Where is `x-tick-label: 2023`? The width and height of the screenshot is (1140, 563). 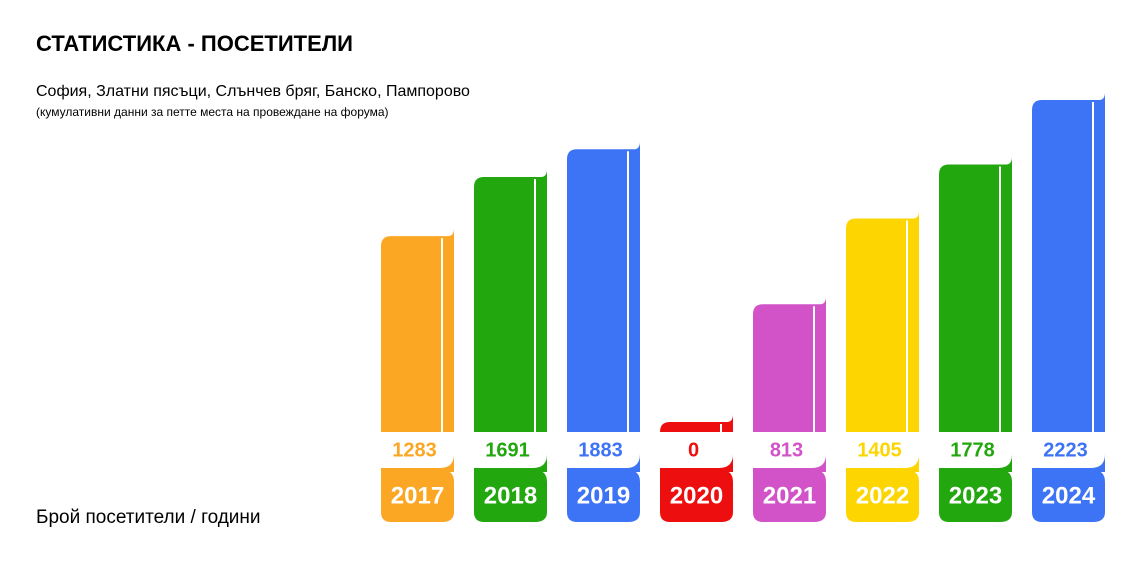
x-tick-label: 2023 is located at coordinates (975, 495).